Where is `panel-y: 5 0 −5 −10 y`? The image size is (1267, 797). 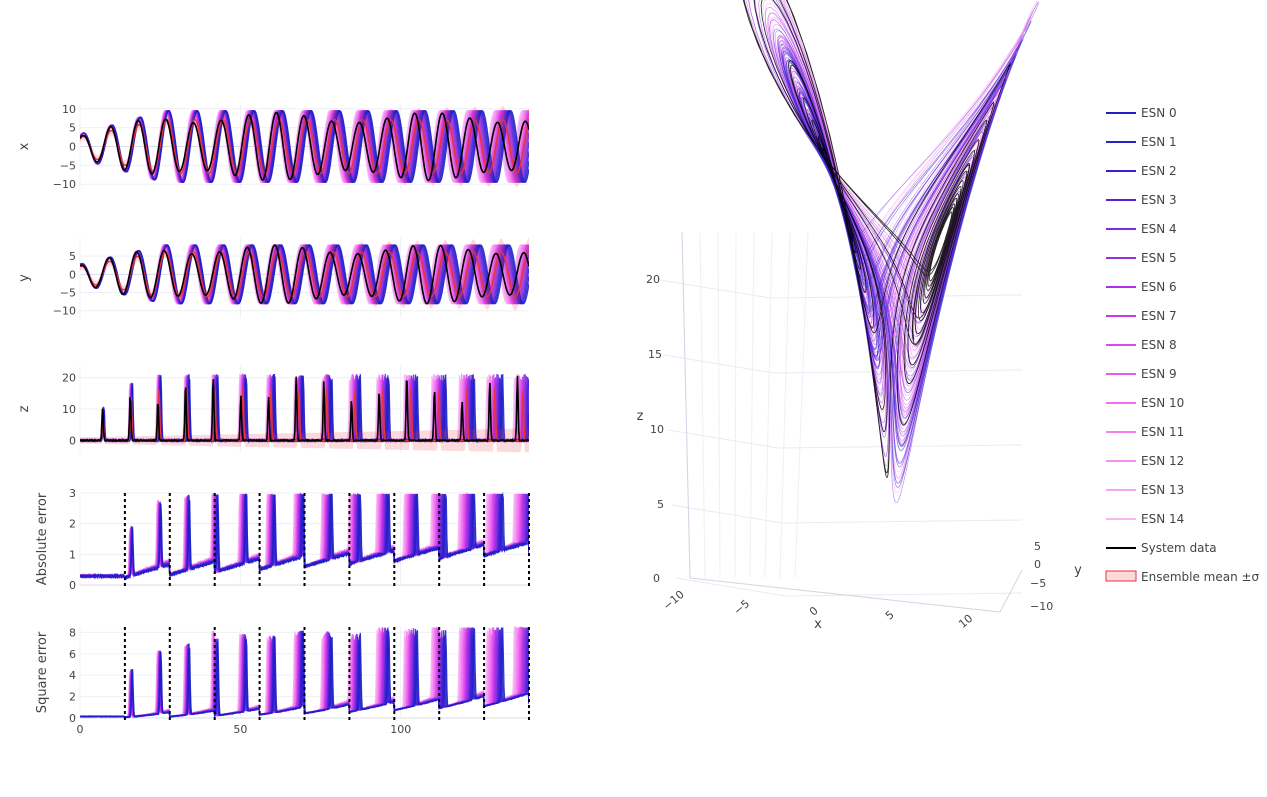 panel-y: 5 0 −5 −10 y is located at coordinates (273, 278).